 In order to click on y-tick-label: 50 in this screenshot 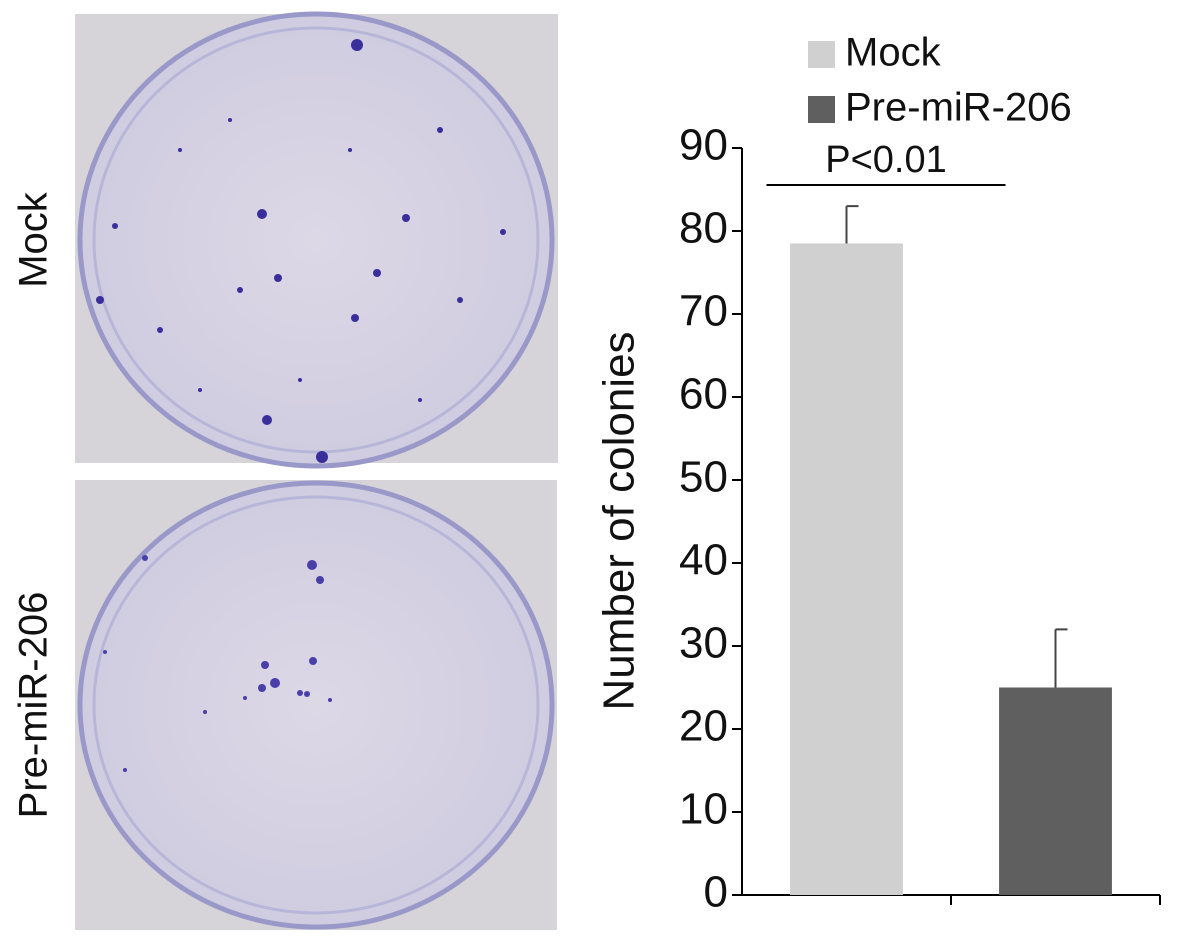, I will do `click(703, 477)`.